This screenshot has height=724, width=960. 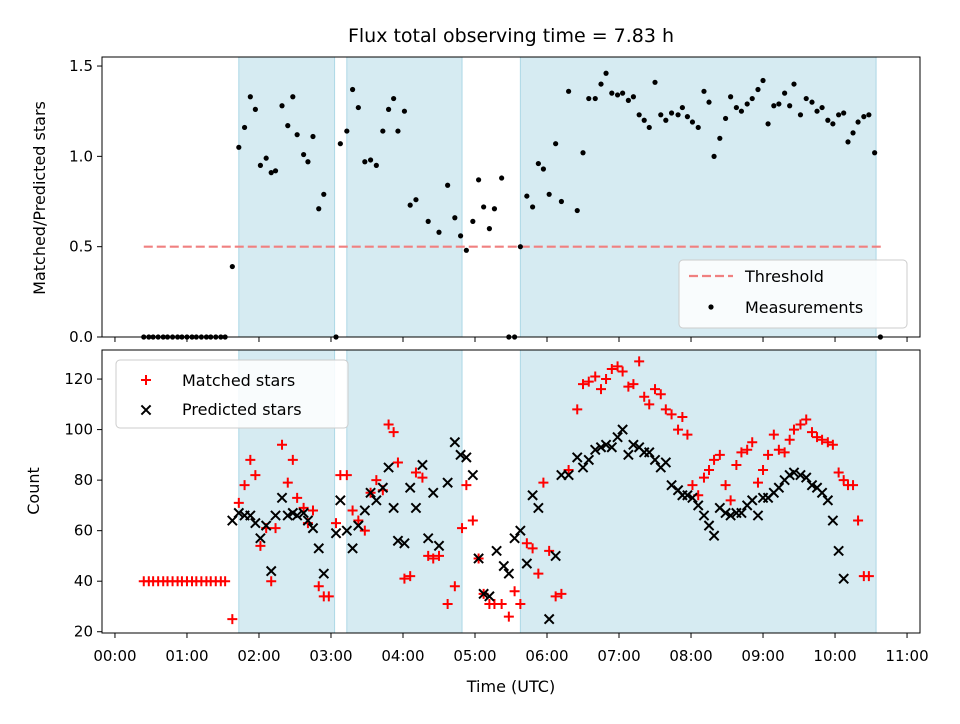 I want to click on bottom-y-tick-label: 40, so click(x=83, y=581).